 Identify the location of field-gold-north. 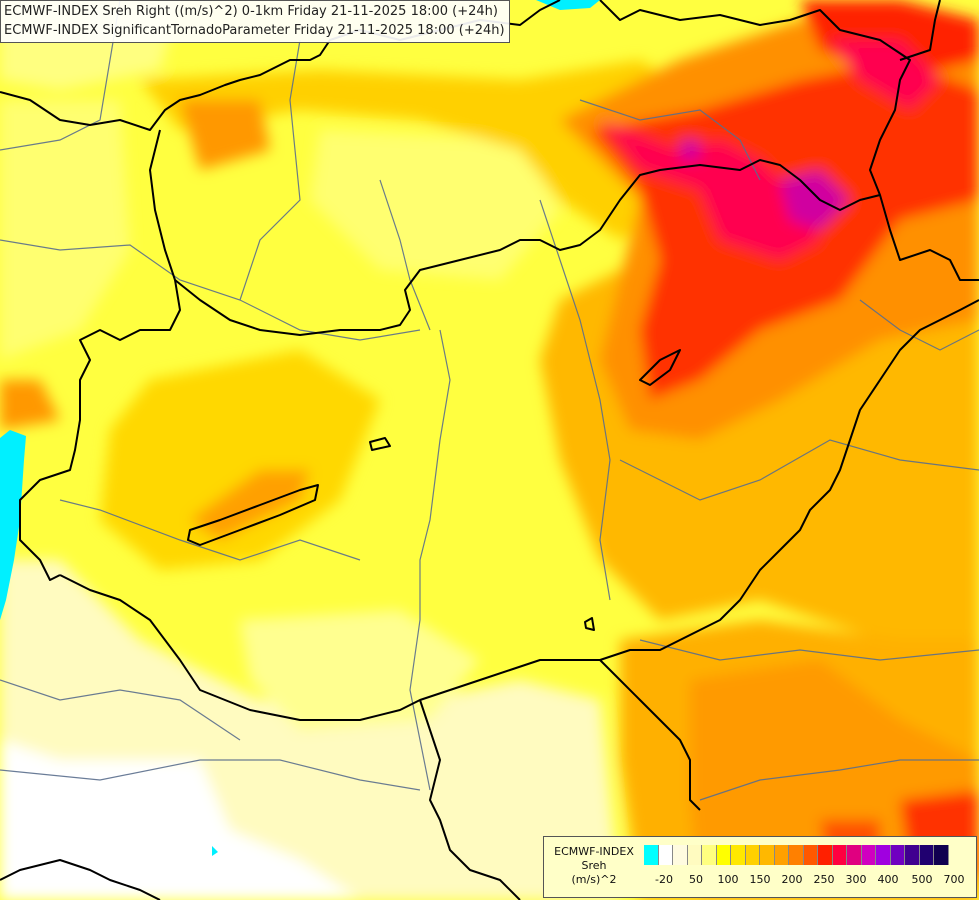
(420, 150).